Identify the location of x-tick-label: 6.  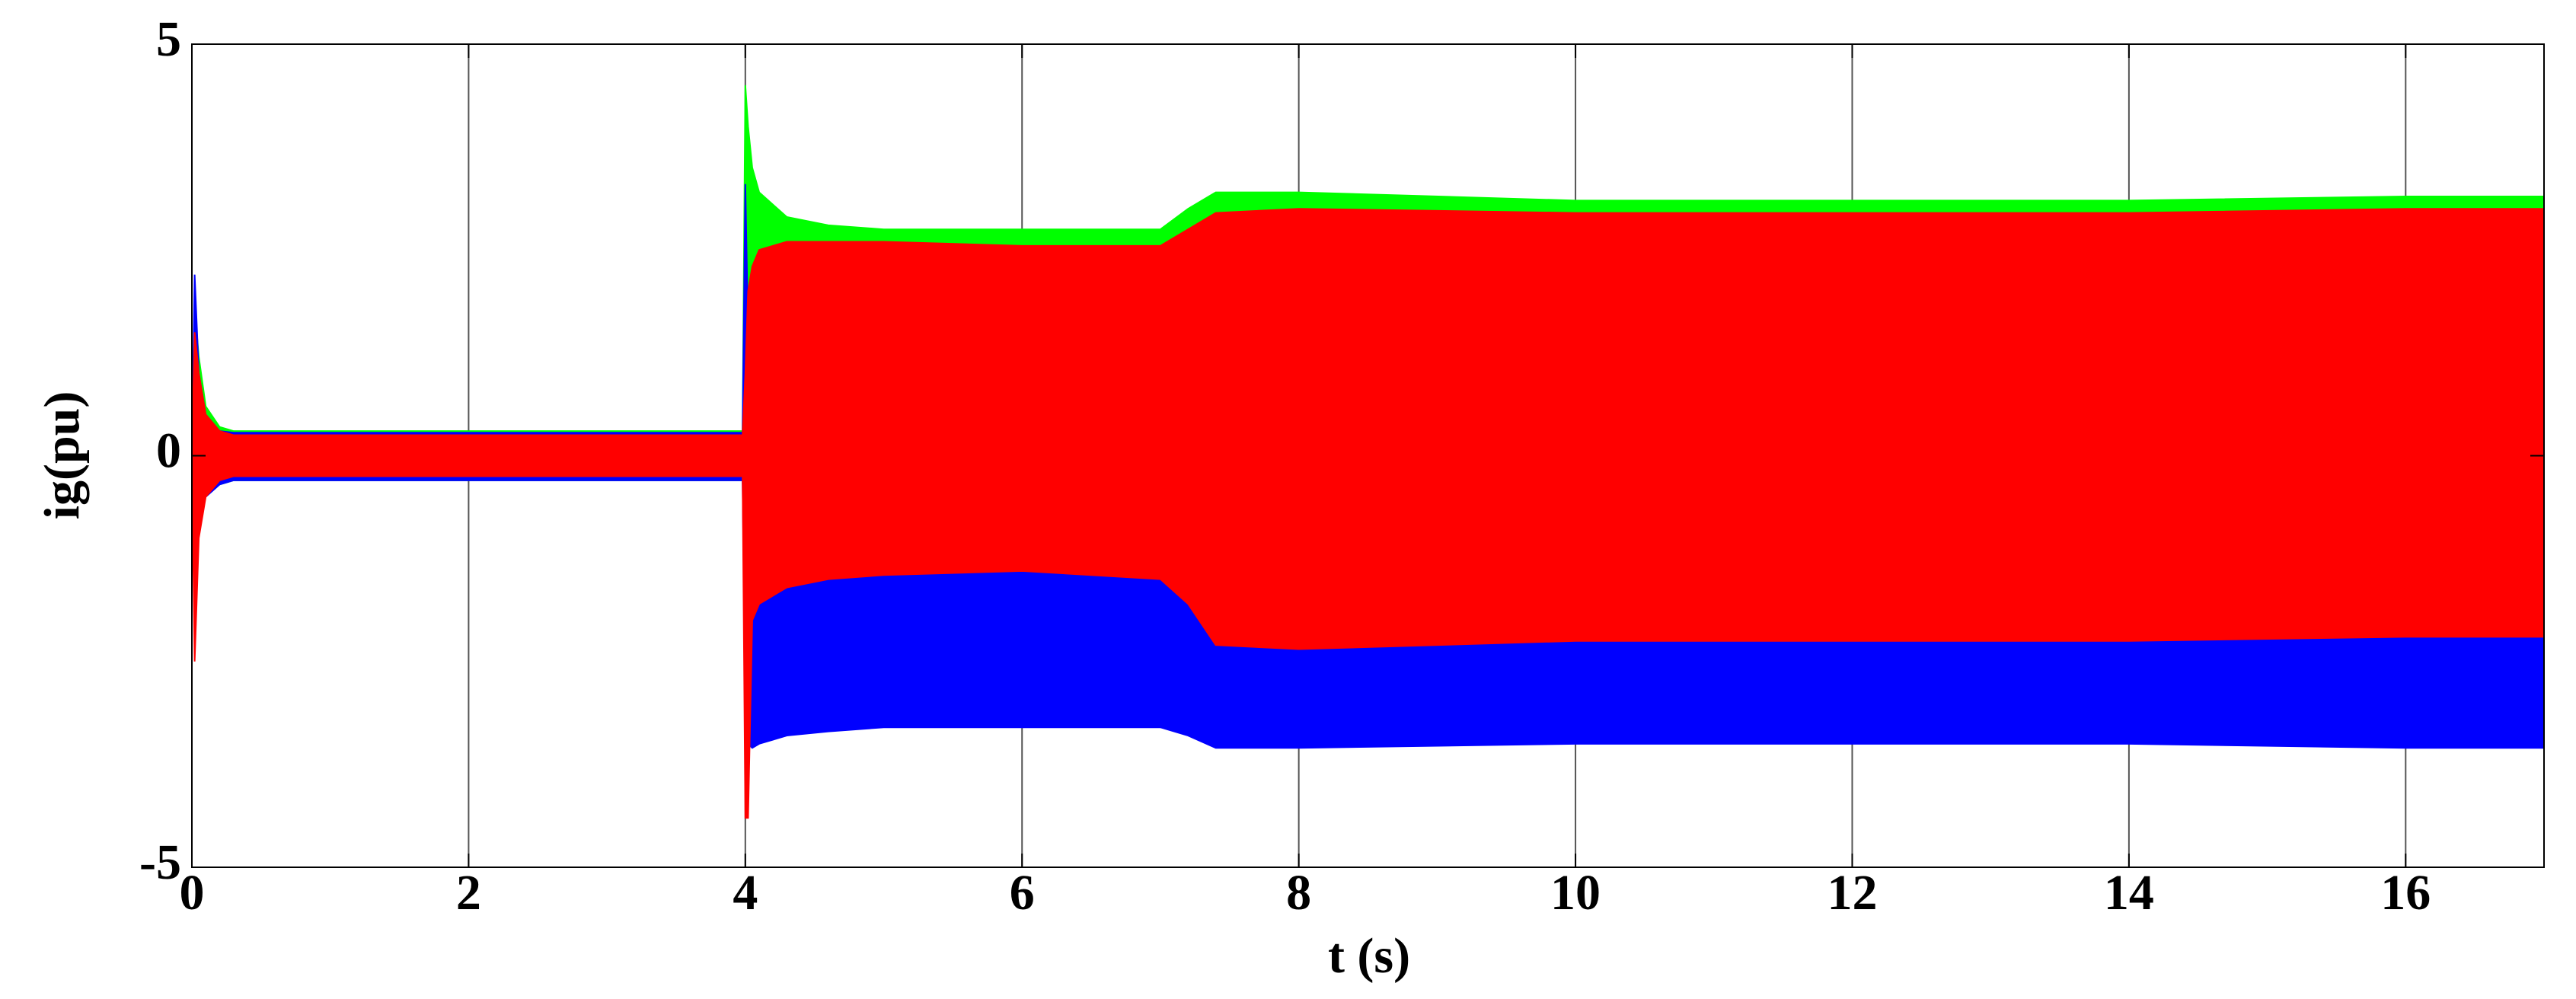
(1022, 893).